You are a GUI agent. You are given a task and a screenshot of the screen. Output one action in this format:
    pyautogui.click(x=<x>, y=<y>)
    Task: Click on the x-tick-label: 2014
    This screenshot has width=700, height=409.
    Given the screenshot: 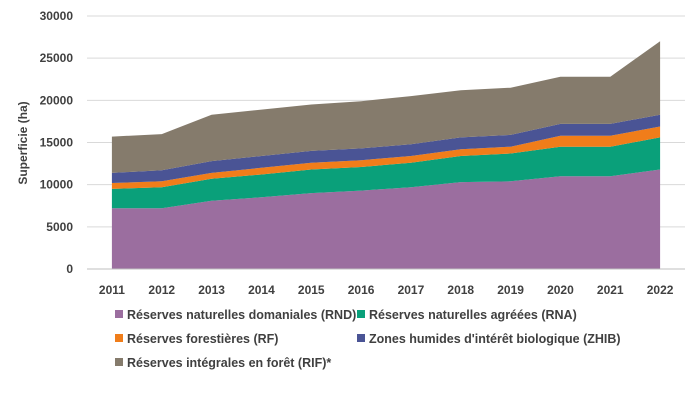 What is the action you would take?
    pyautogui.click(x=261, y=290)
    